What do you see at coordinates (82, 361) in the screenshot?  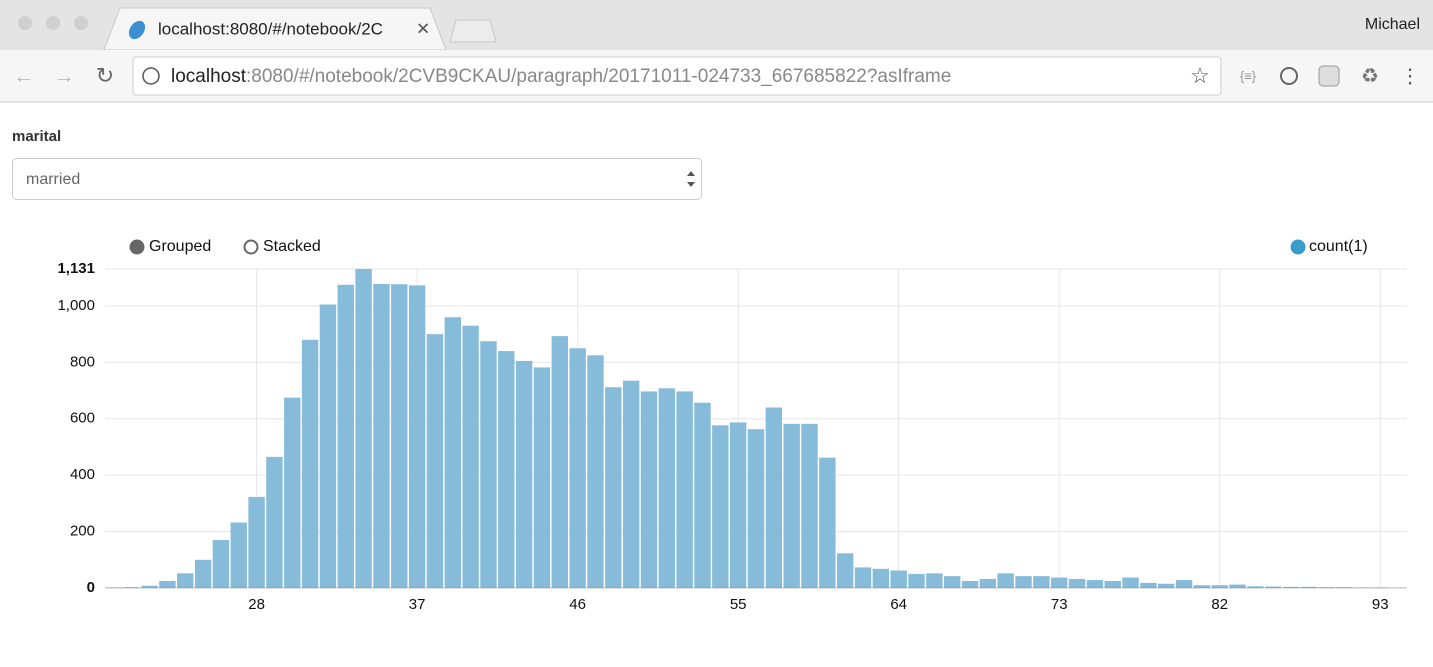 I see `y-tick-label: 800` at bounding box center [82, 361].